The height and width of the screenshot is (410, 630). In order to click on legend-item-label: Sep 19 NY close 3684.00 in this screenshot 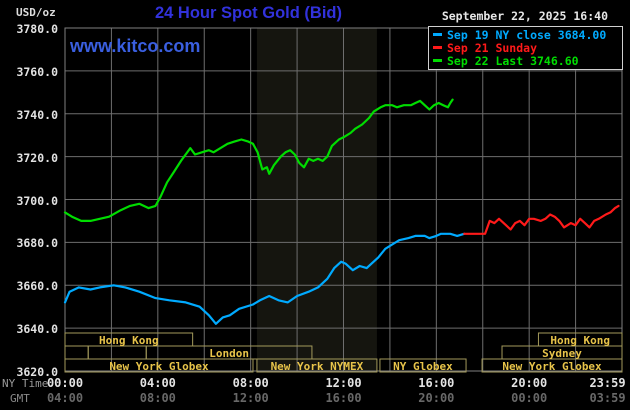, I will do `click(527, 34)`.